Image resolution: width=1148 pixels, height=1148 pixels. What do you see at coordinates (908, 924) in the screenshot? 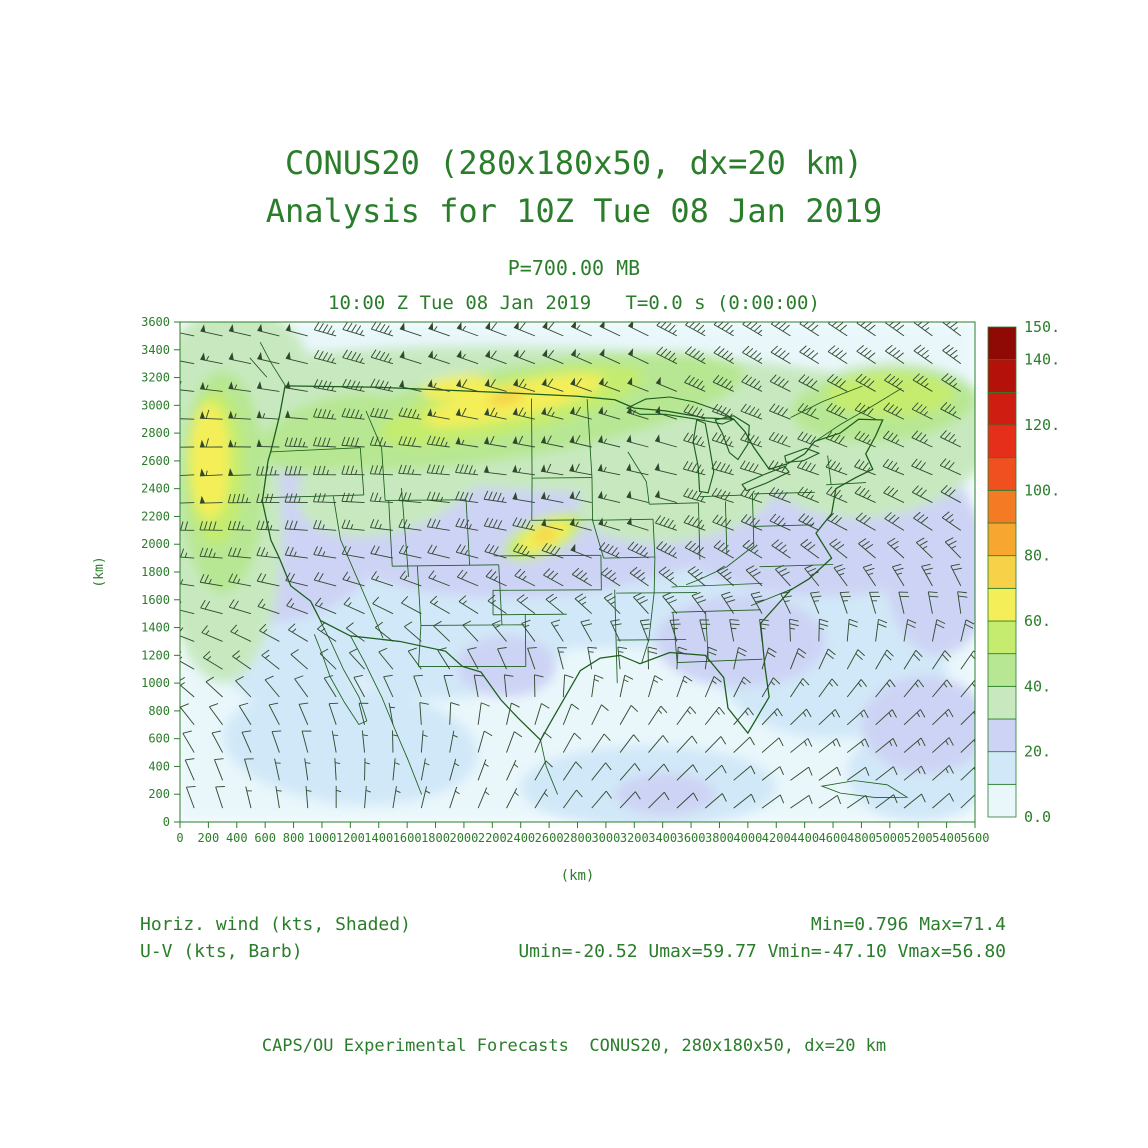
I see `field-minmax-label: Min=0.796 Max=71.4` at bounding box center [908, 924].